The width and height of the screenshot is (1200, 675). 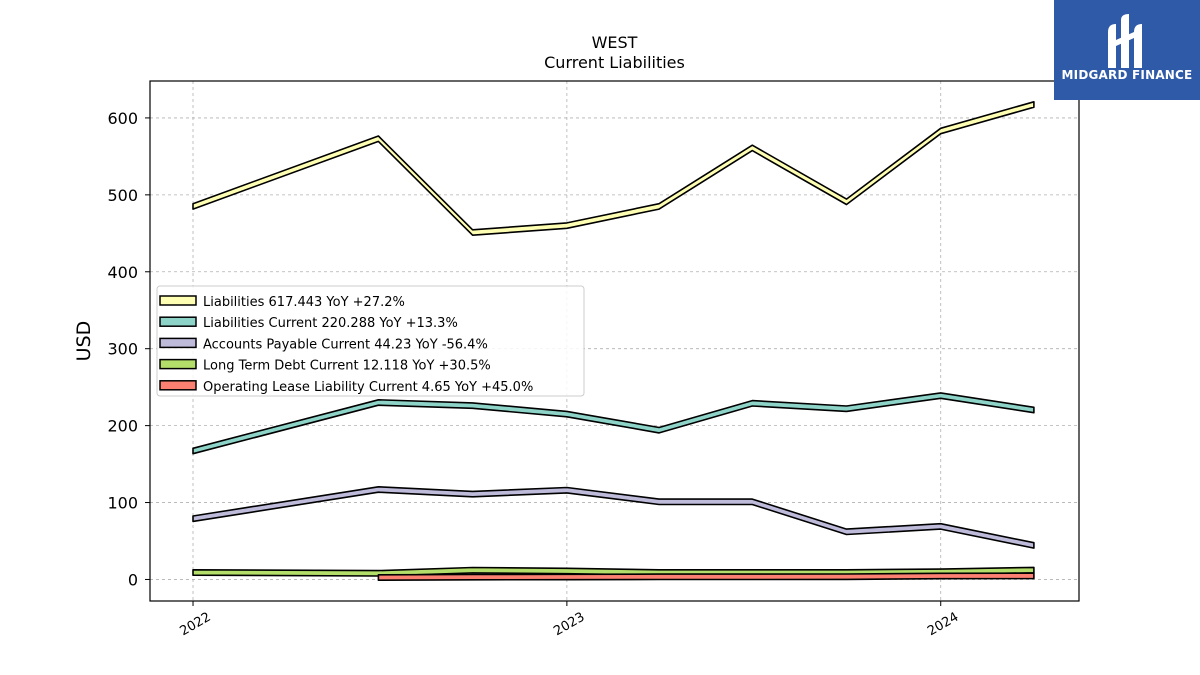 I want to click on legend-label: Liabilities Current 220.288 YoY +13.3%, so click(x=330, y=323).